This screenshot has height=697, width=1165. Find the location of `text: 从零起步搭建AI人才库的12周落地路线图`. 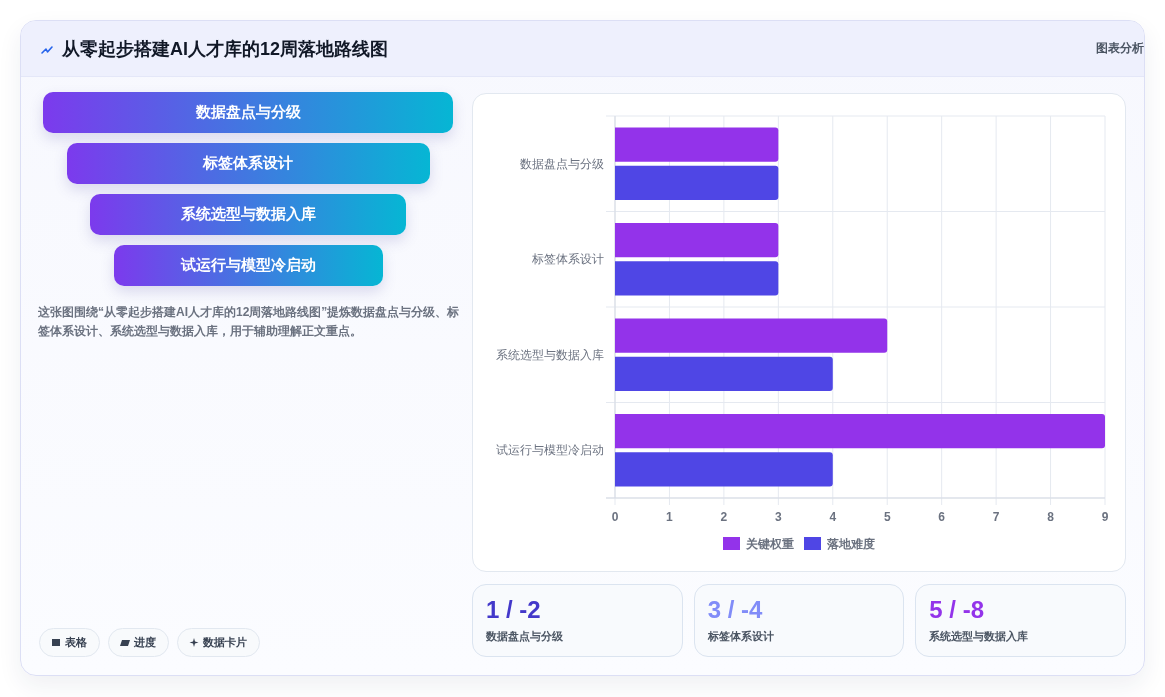

text: 从零起步搭建AI人才库的12周落地路线图 is located at coordinates (225, 49).